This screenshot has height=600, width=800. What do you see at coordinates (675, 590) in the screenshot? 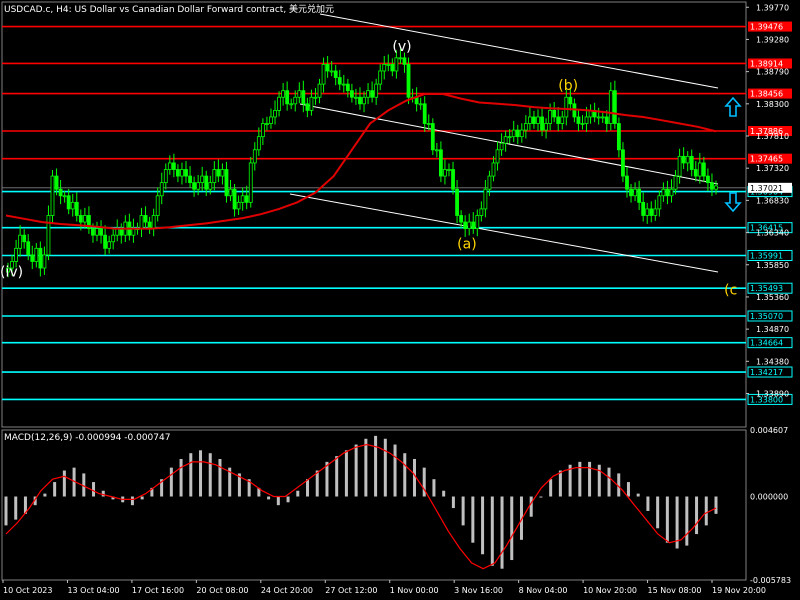
I see `time-tick-label: 15 Nov 08:00` at bounding box center [675, 590].